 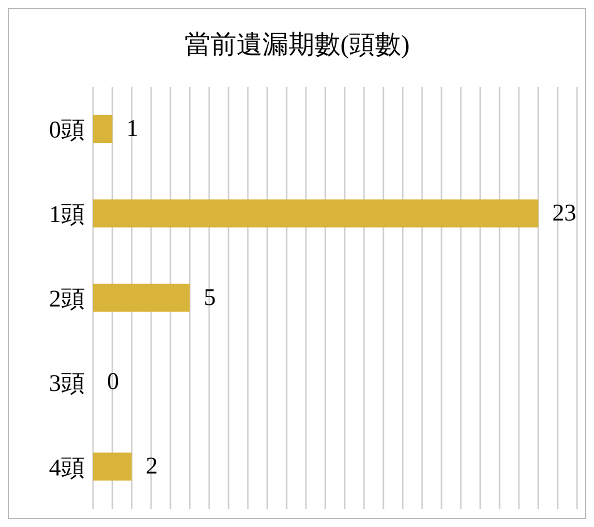 I want to click on y-tick-label: 3頭, so click(x=67, y=383).